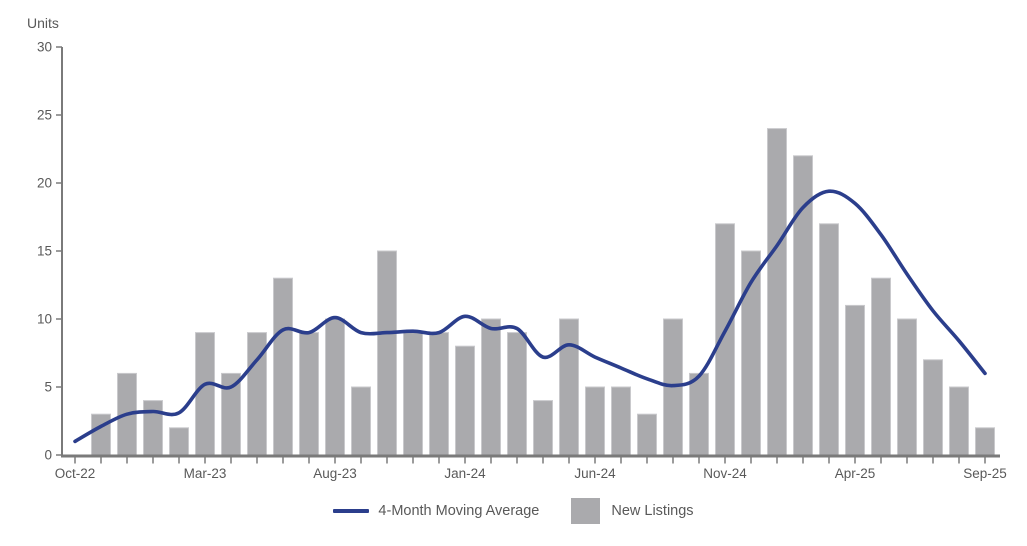 This screenshot has height=546, width=1027. Describe the element at coordinates (465, 473) in the screenshot. I see `x-tick-label: Jan-24` at that location.